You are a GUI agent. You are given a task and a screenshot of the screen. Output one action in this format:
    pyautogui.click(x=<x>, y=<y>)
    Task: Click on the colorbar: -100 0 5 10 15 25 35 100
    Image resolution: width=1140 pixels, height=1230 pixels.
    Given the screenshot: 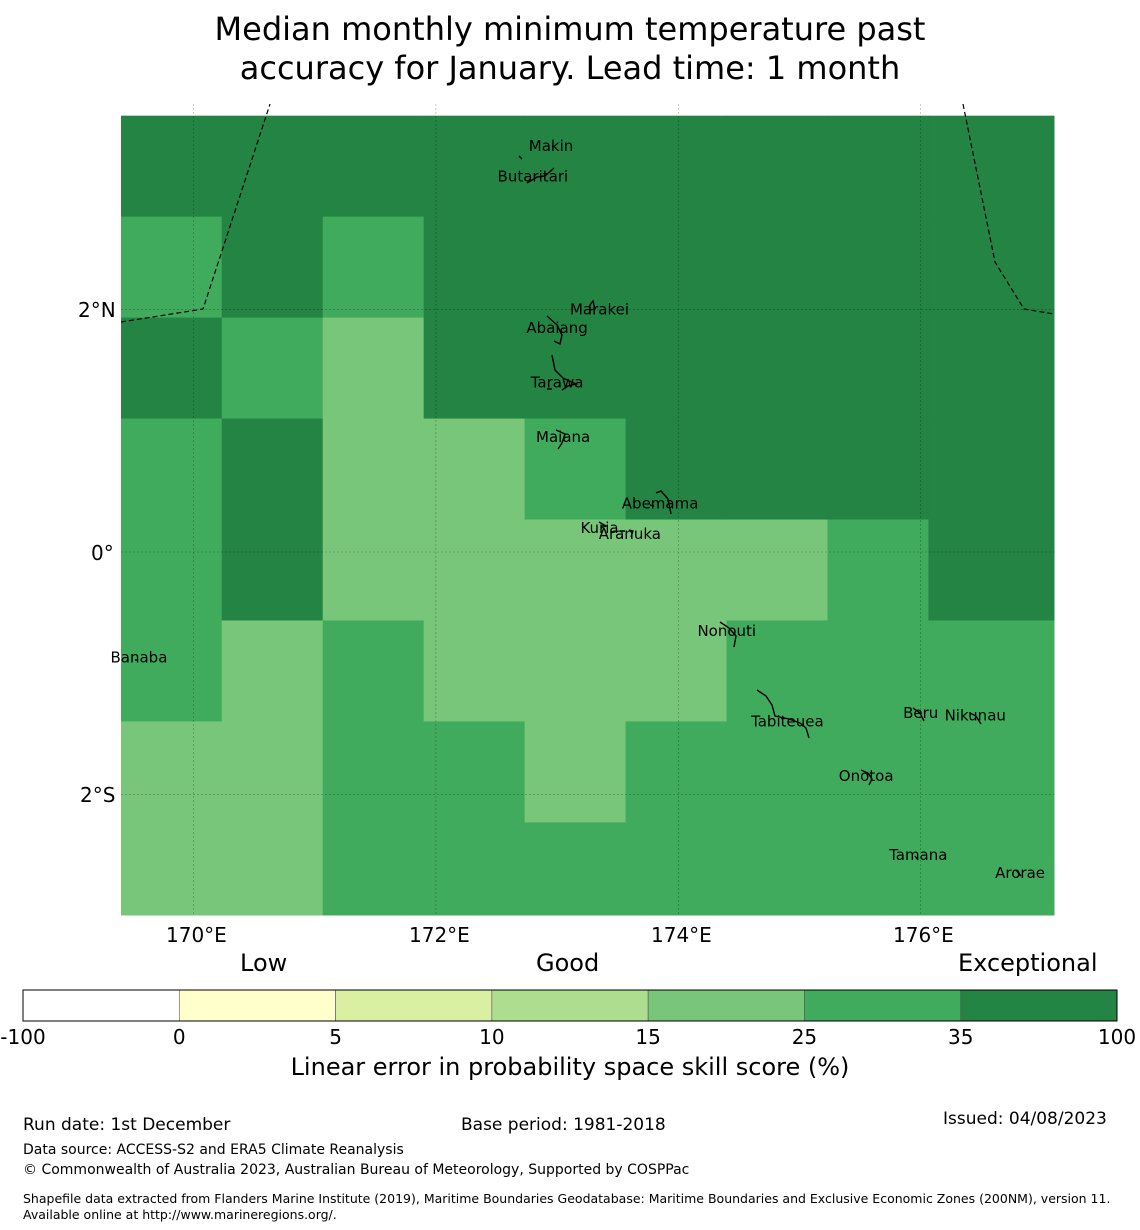 What is the action you would take?
    pyautogui.click(x=568, y=1019)
    